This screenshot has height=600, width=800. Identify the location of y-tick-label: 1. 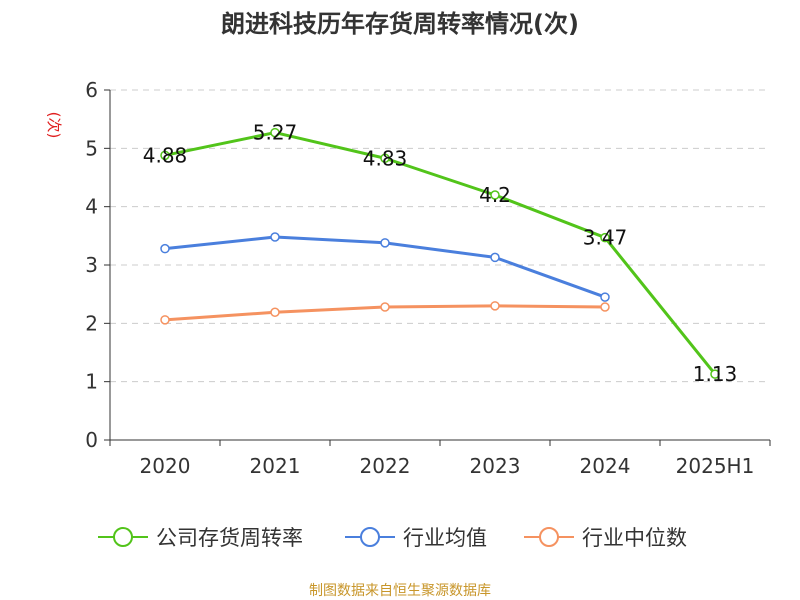
(91, 382).